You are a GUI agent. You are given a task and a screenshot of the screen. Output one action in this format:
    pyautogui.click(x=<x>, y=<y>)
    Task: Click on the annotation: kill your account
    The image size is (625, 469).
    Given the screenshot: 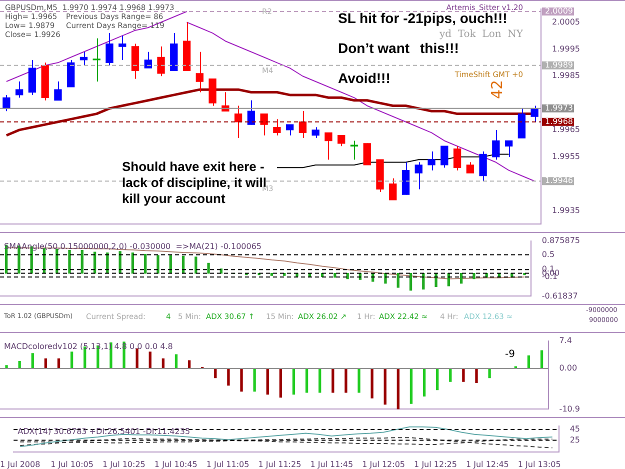 What is the action you would take?
    pyautogui.click(x=174, y=198)
    